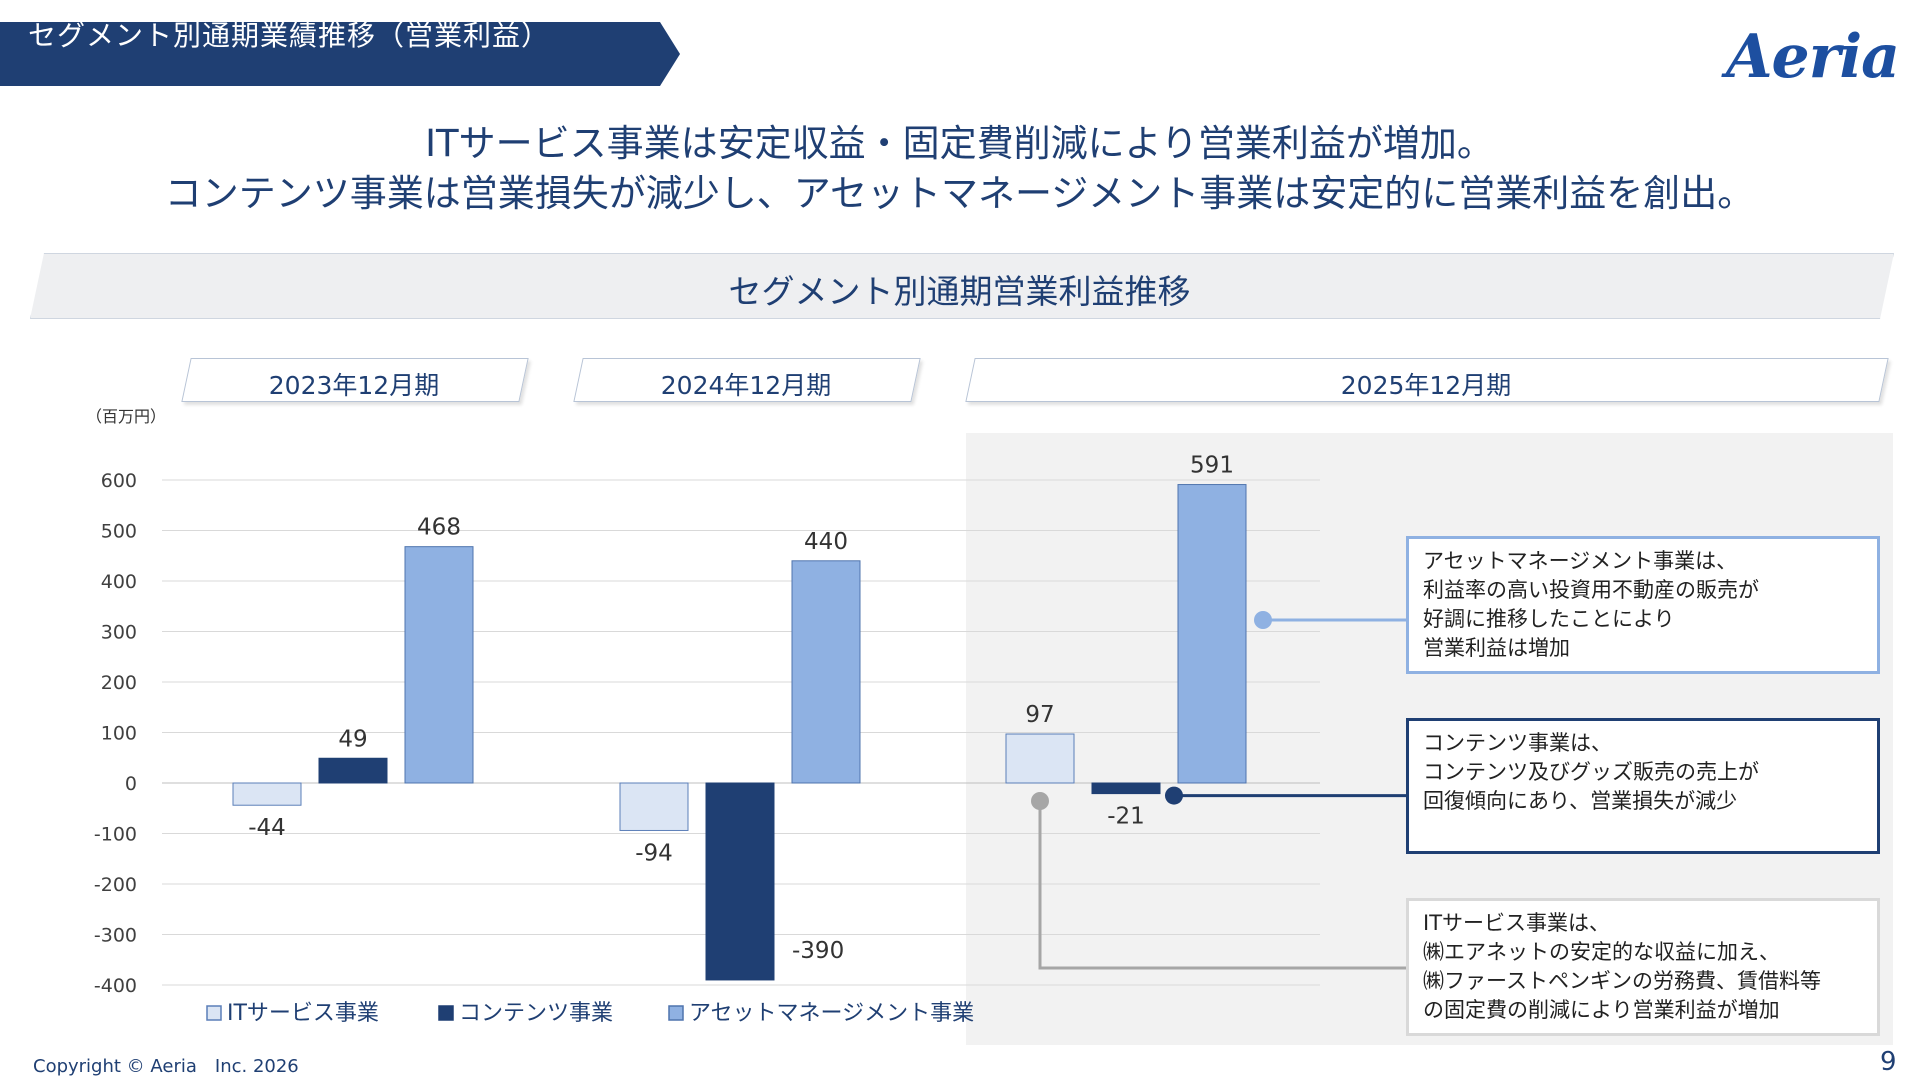 The width and height of the screenshot is (1919, 1080). Describe the element at coordinates (1580, 801) in the screenshot. I see `callout-contents-line: 回復傾向にあり、営業損失が減少` at that location.